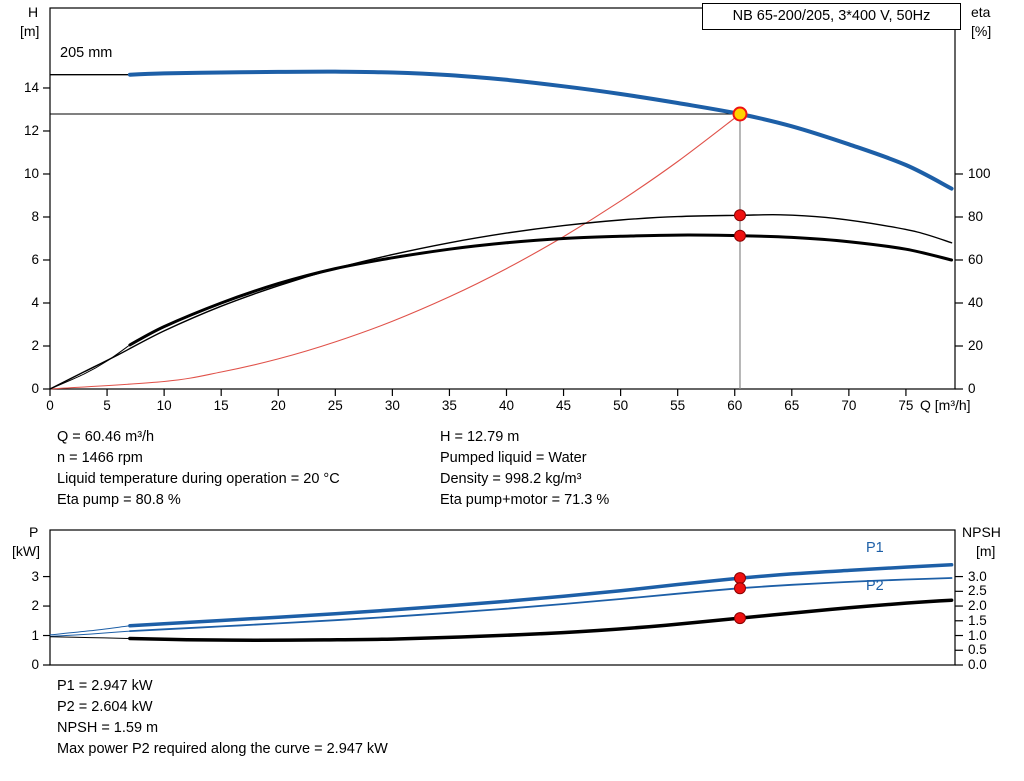  I want to click on npsh-leadin-series, so click(90, 637).